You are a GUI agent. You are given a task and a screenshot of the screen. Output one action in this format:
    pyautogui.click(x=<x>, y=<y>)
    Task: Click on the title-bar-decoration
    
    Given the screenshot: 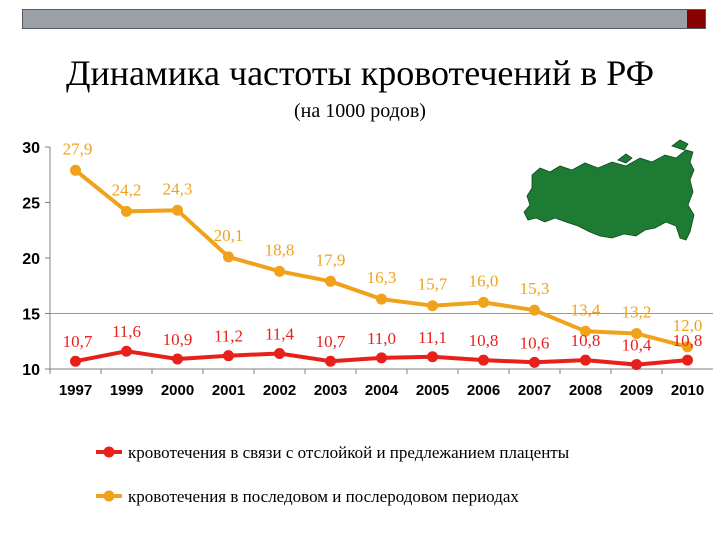 What is the action you would take?
    pyautogui.click(x=364, y=19)
    